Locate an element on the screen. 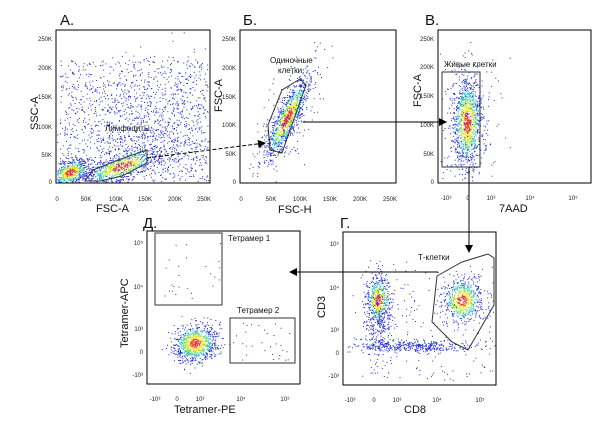  gate-label-single-cells-line1: Одиночные is located at coordinates (291, 60).